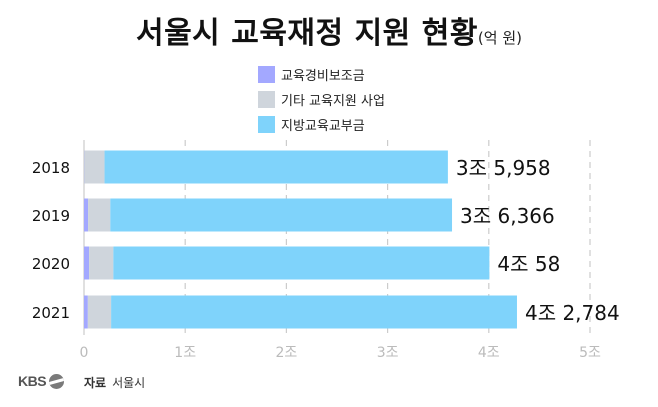  Describe the element at coordinates (84, 353) in the screenshot. I see `x-tick-label: 0` at that location.